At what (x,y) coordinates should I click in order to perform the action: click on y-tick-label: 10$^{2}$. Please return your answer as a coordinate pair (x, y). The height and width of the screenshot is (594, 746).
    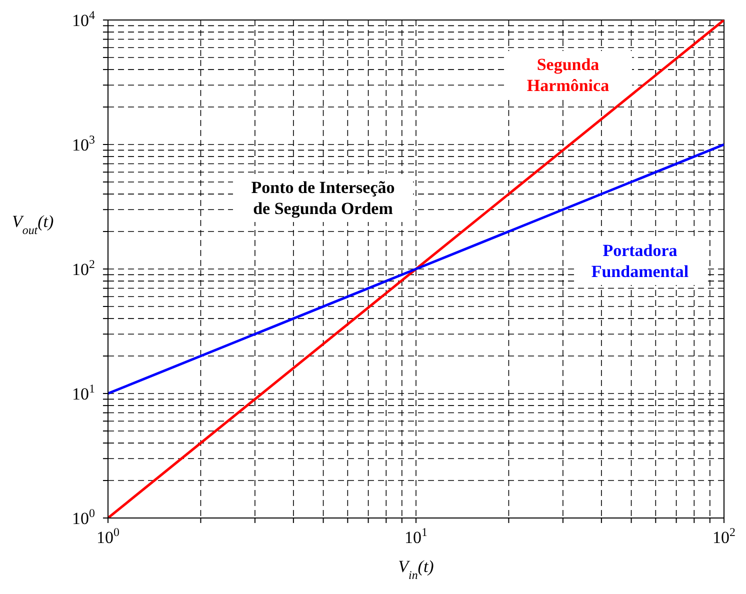
    Looking at the image, I should click on (84, 268).